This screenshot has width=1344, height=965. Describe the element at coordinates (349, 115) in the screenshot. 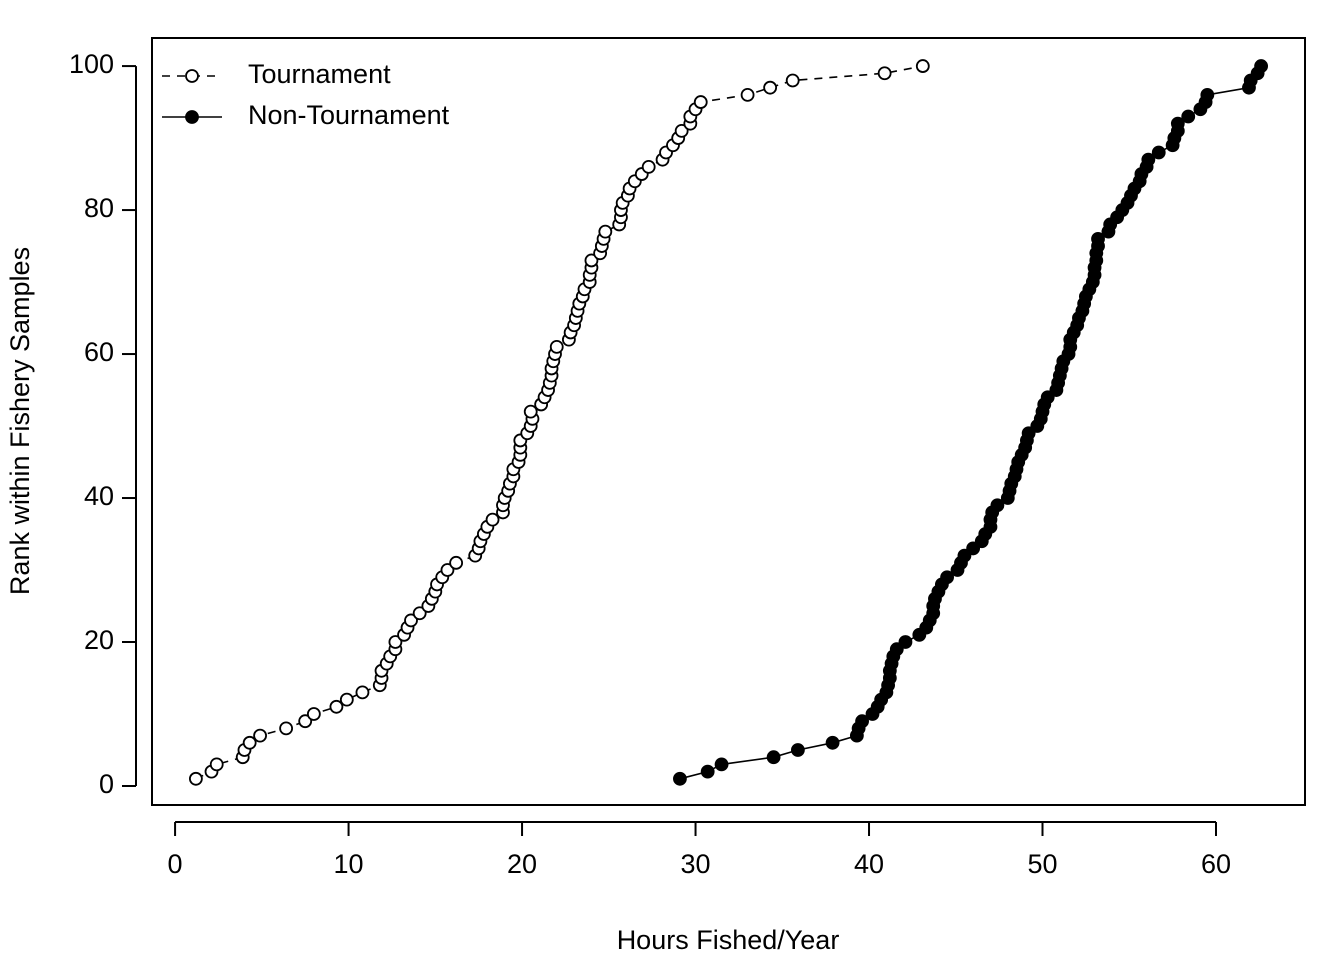

I see `legend-label: Non-Tournament` at that location.